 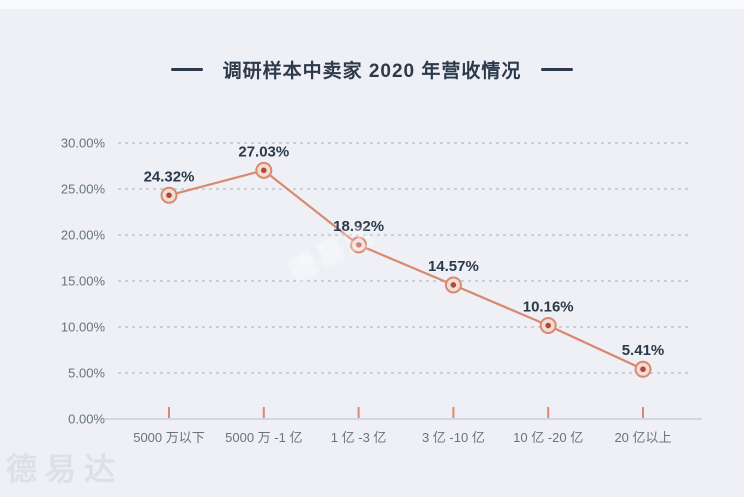 What do you see at coordinates (83, 189) in the screenshot?
I see `y-tick-label: 25.00%` at bounding box center [83, 189].